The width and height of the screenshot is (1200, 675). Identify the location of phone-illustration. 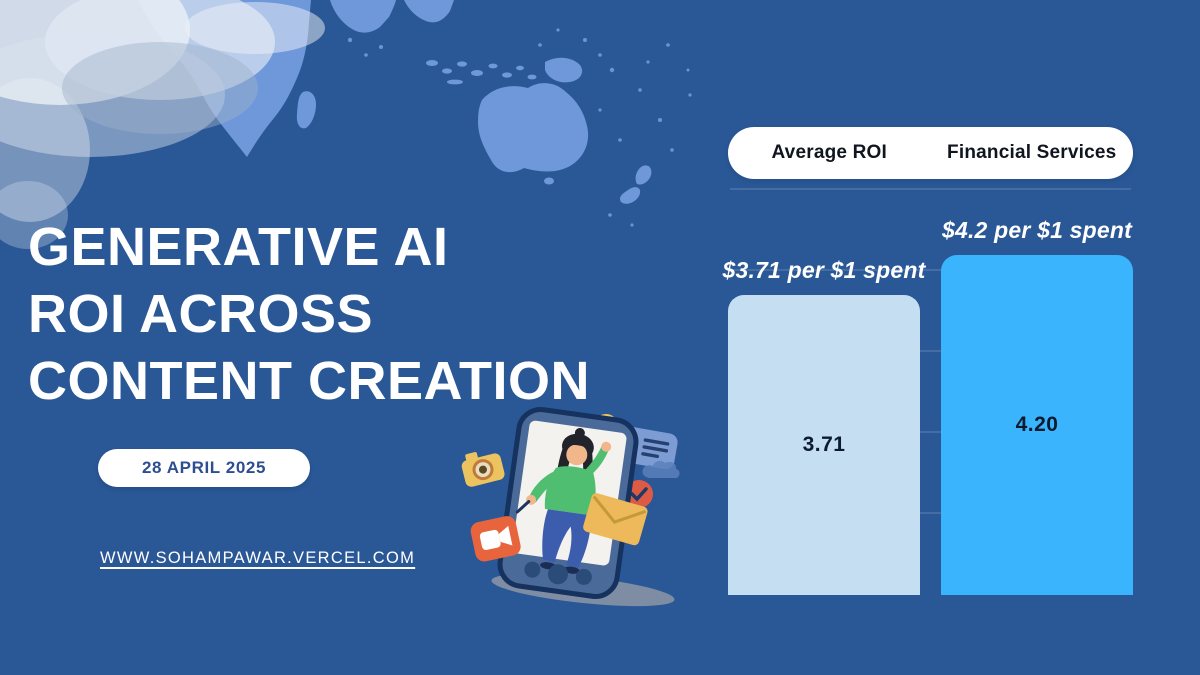
(570, 507).